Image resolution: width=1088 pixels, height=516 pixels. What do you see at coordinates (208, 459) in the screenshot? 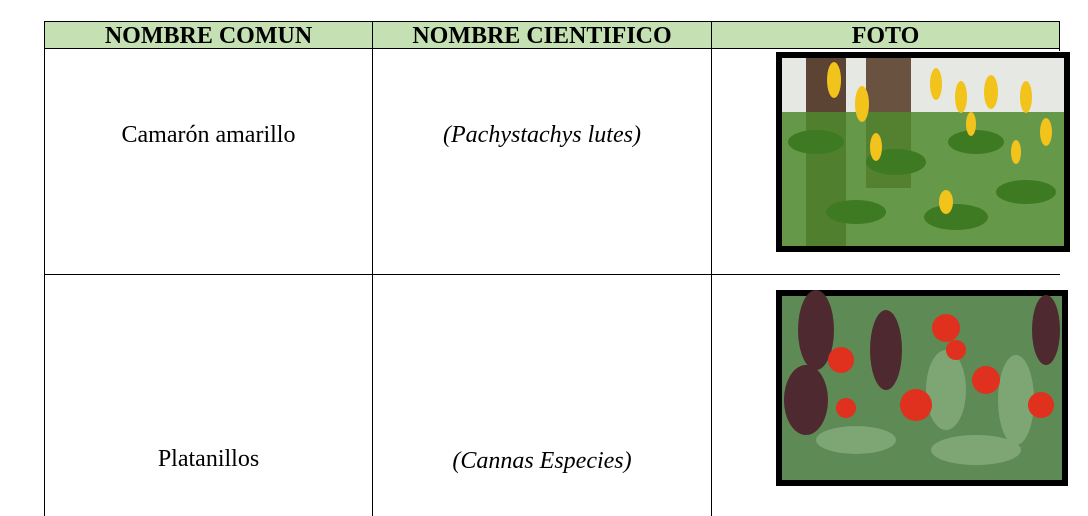
I see `common-name: Platanillos` at bounding box center [208, 459].